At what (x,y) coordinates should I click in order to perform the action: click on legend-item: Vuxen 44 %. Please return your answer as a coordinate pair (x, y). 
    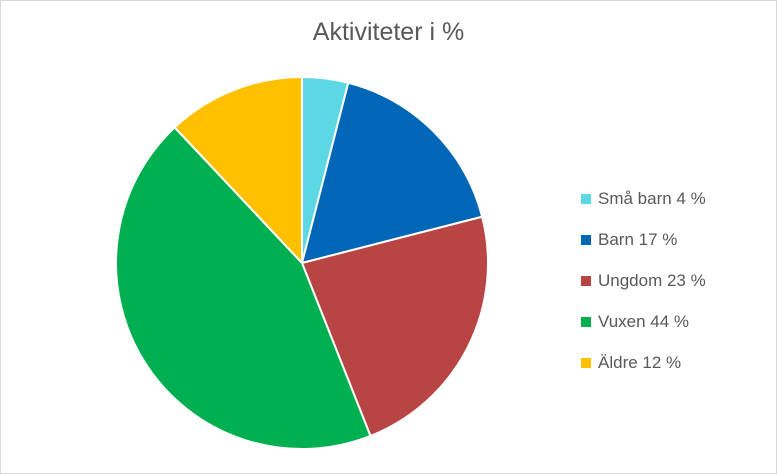
    Looking at the image, I should click on (643, 321).